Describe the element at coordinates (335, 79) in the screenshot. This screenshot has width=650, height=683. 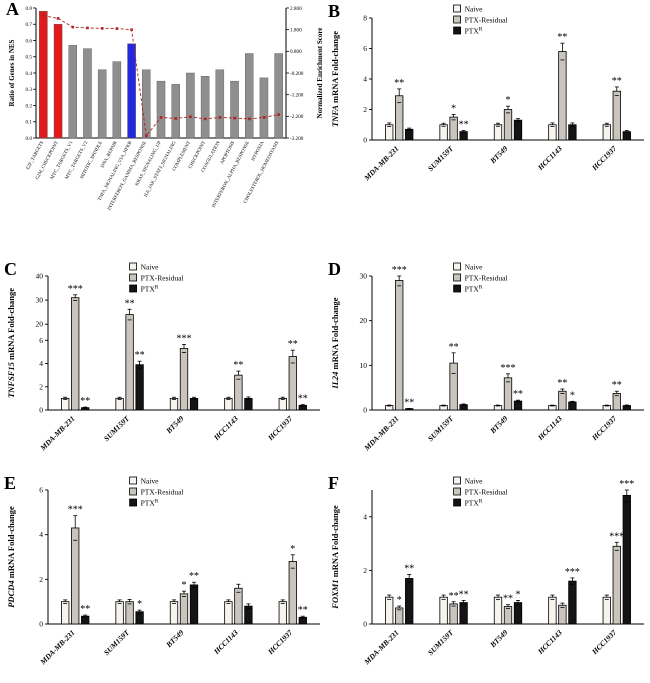
I see `svg-text: TNFA mRNA Fold-change` at that location.